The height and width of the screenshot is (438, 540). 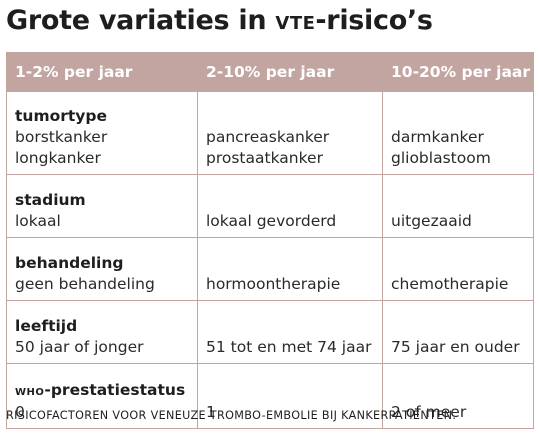 What do you see at coordinates (69, 263) in the screenshot?
I see `row-label-behandeling: behandeling` at bounding box center [69, 263].